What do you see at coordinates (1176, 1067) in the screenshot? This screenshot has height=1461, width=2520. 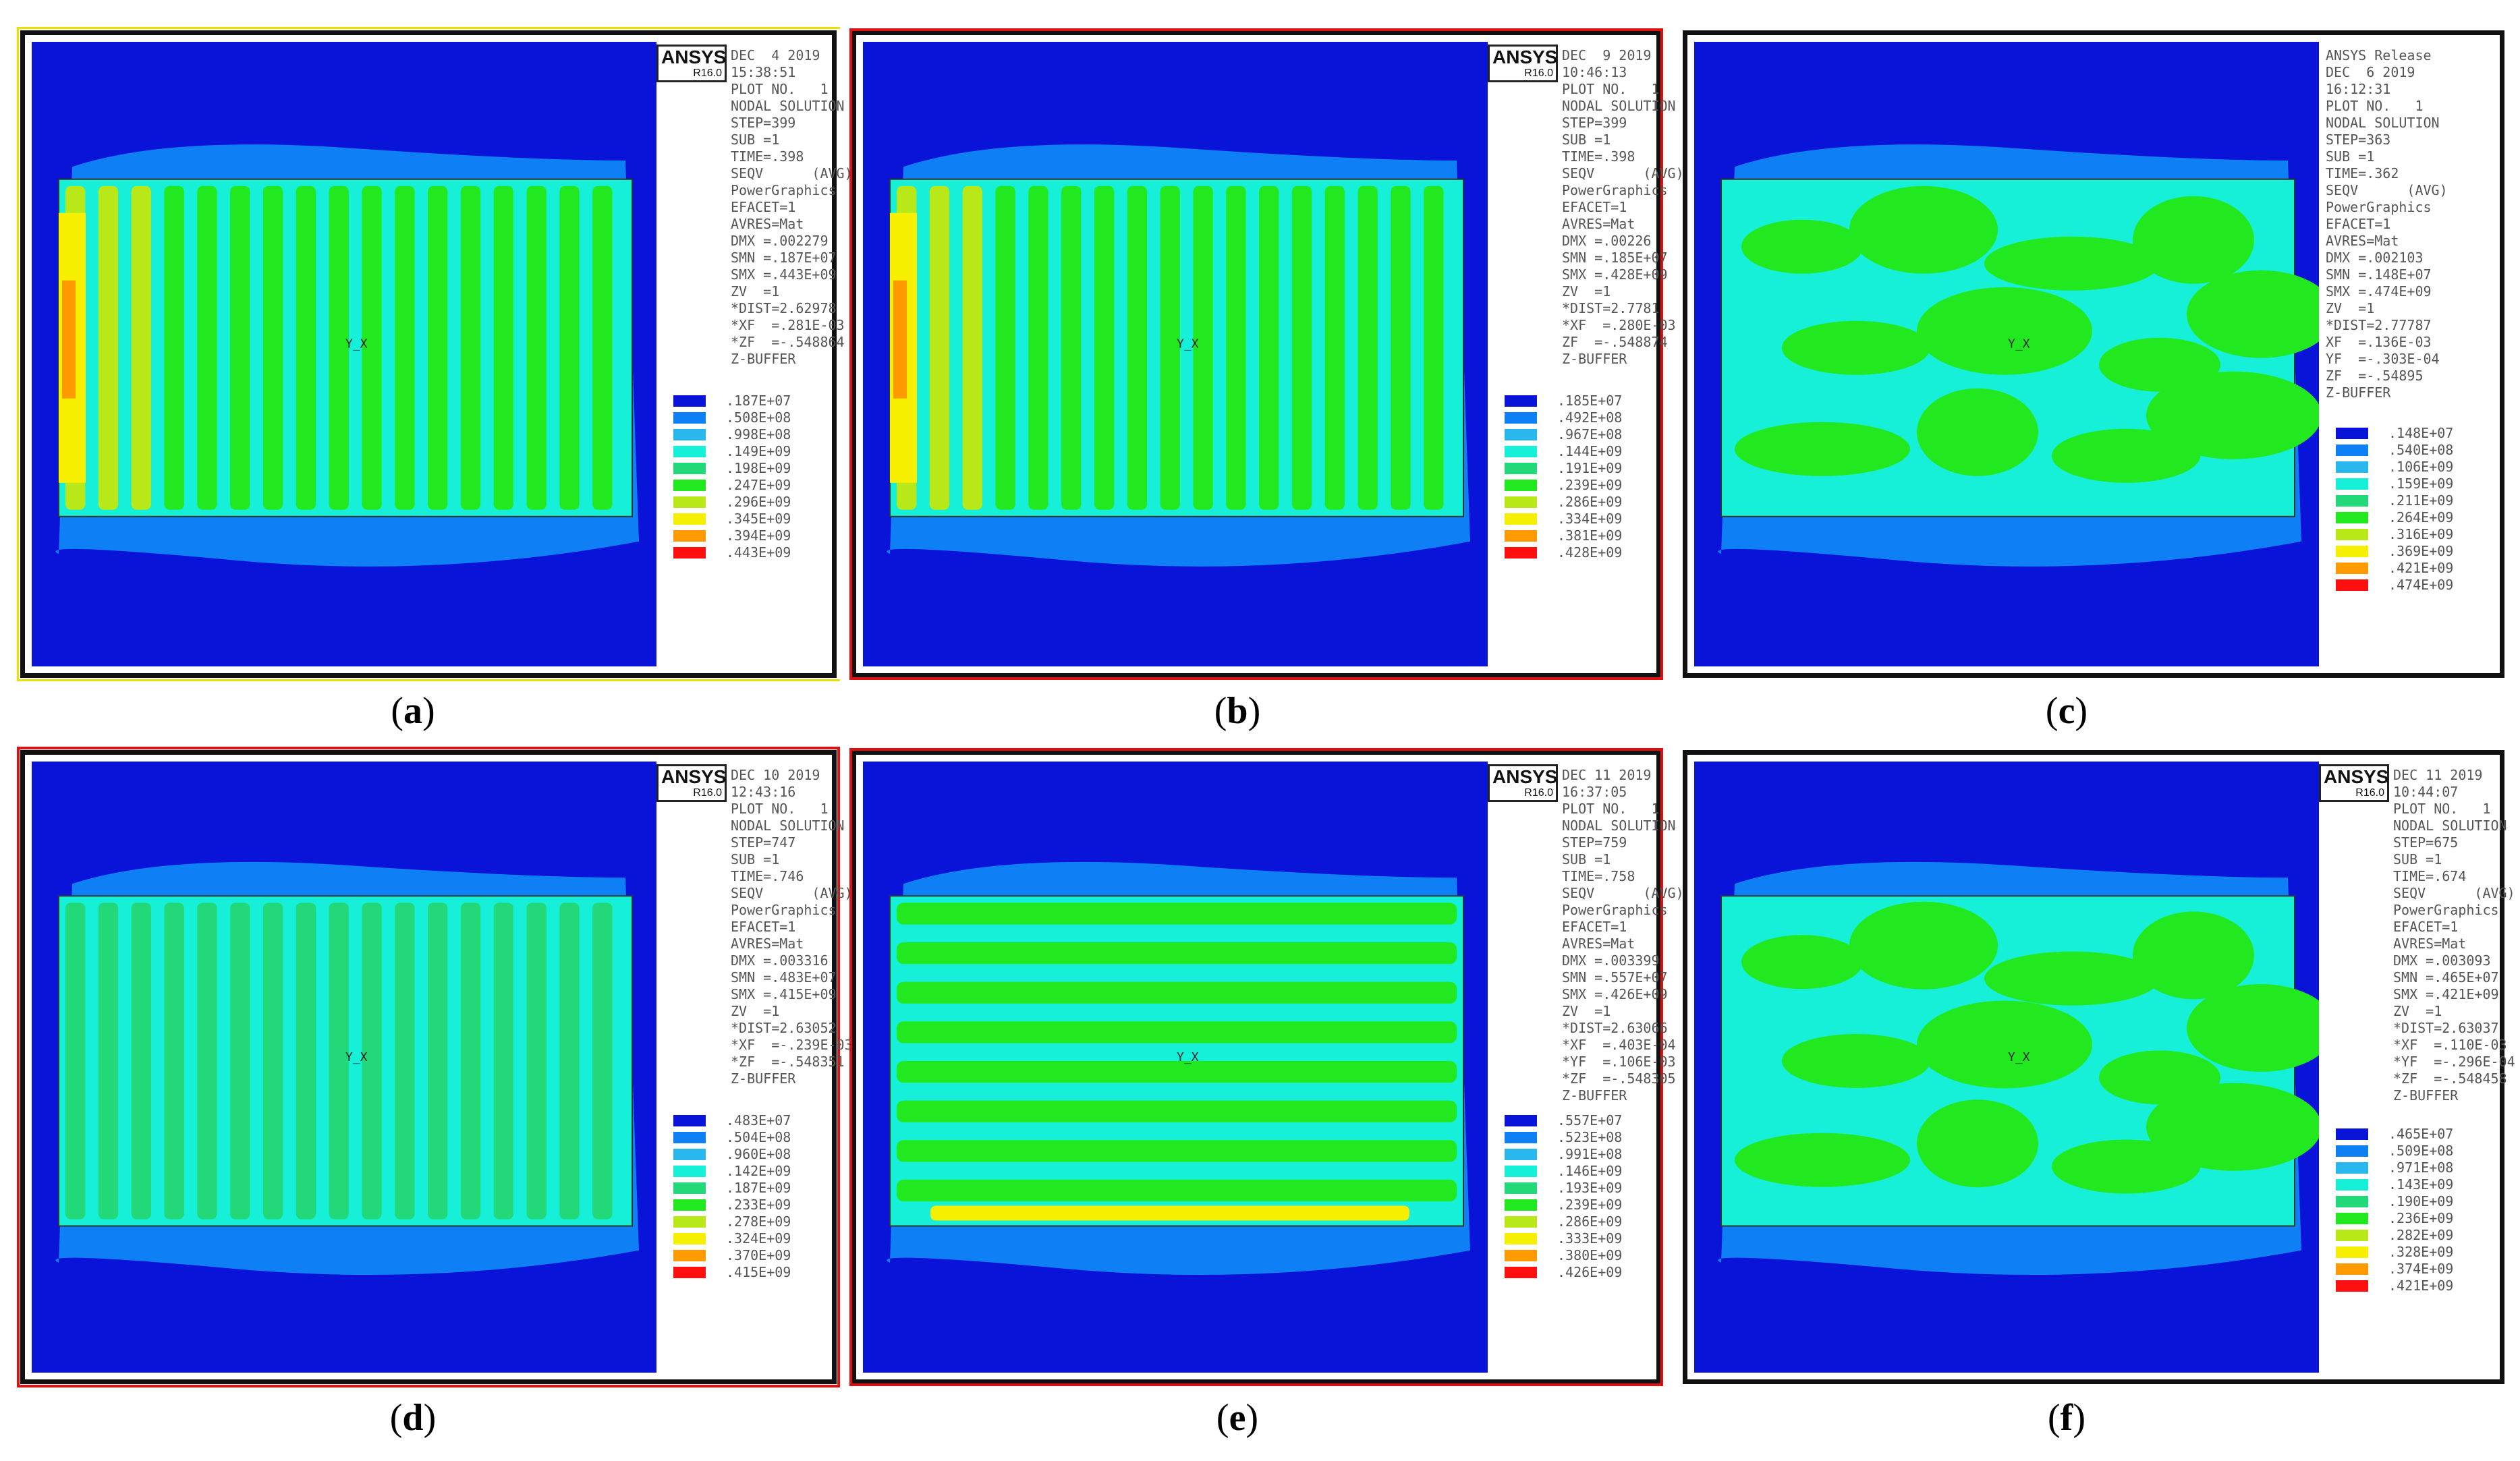 I see `contour-plot-e: Y_X` at bounding box center [1176, 1067].